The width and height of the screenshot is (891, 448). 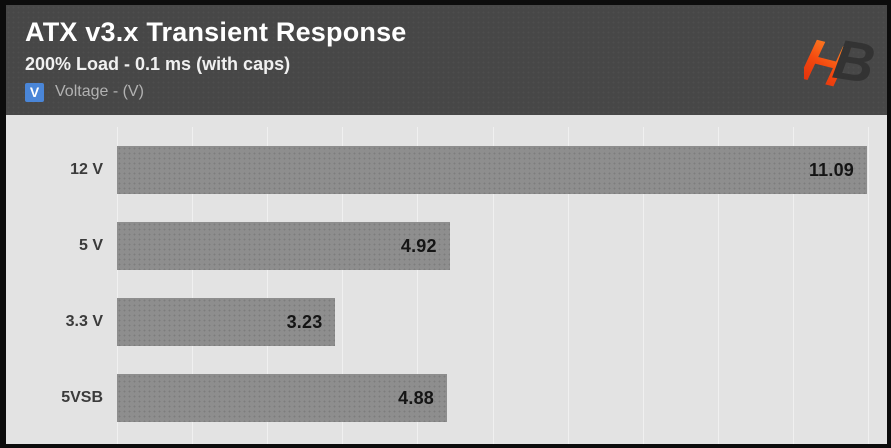 I want to click on hardware-busters-logo-icon: H B, so click(x=837, y=63).